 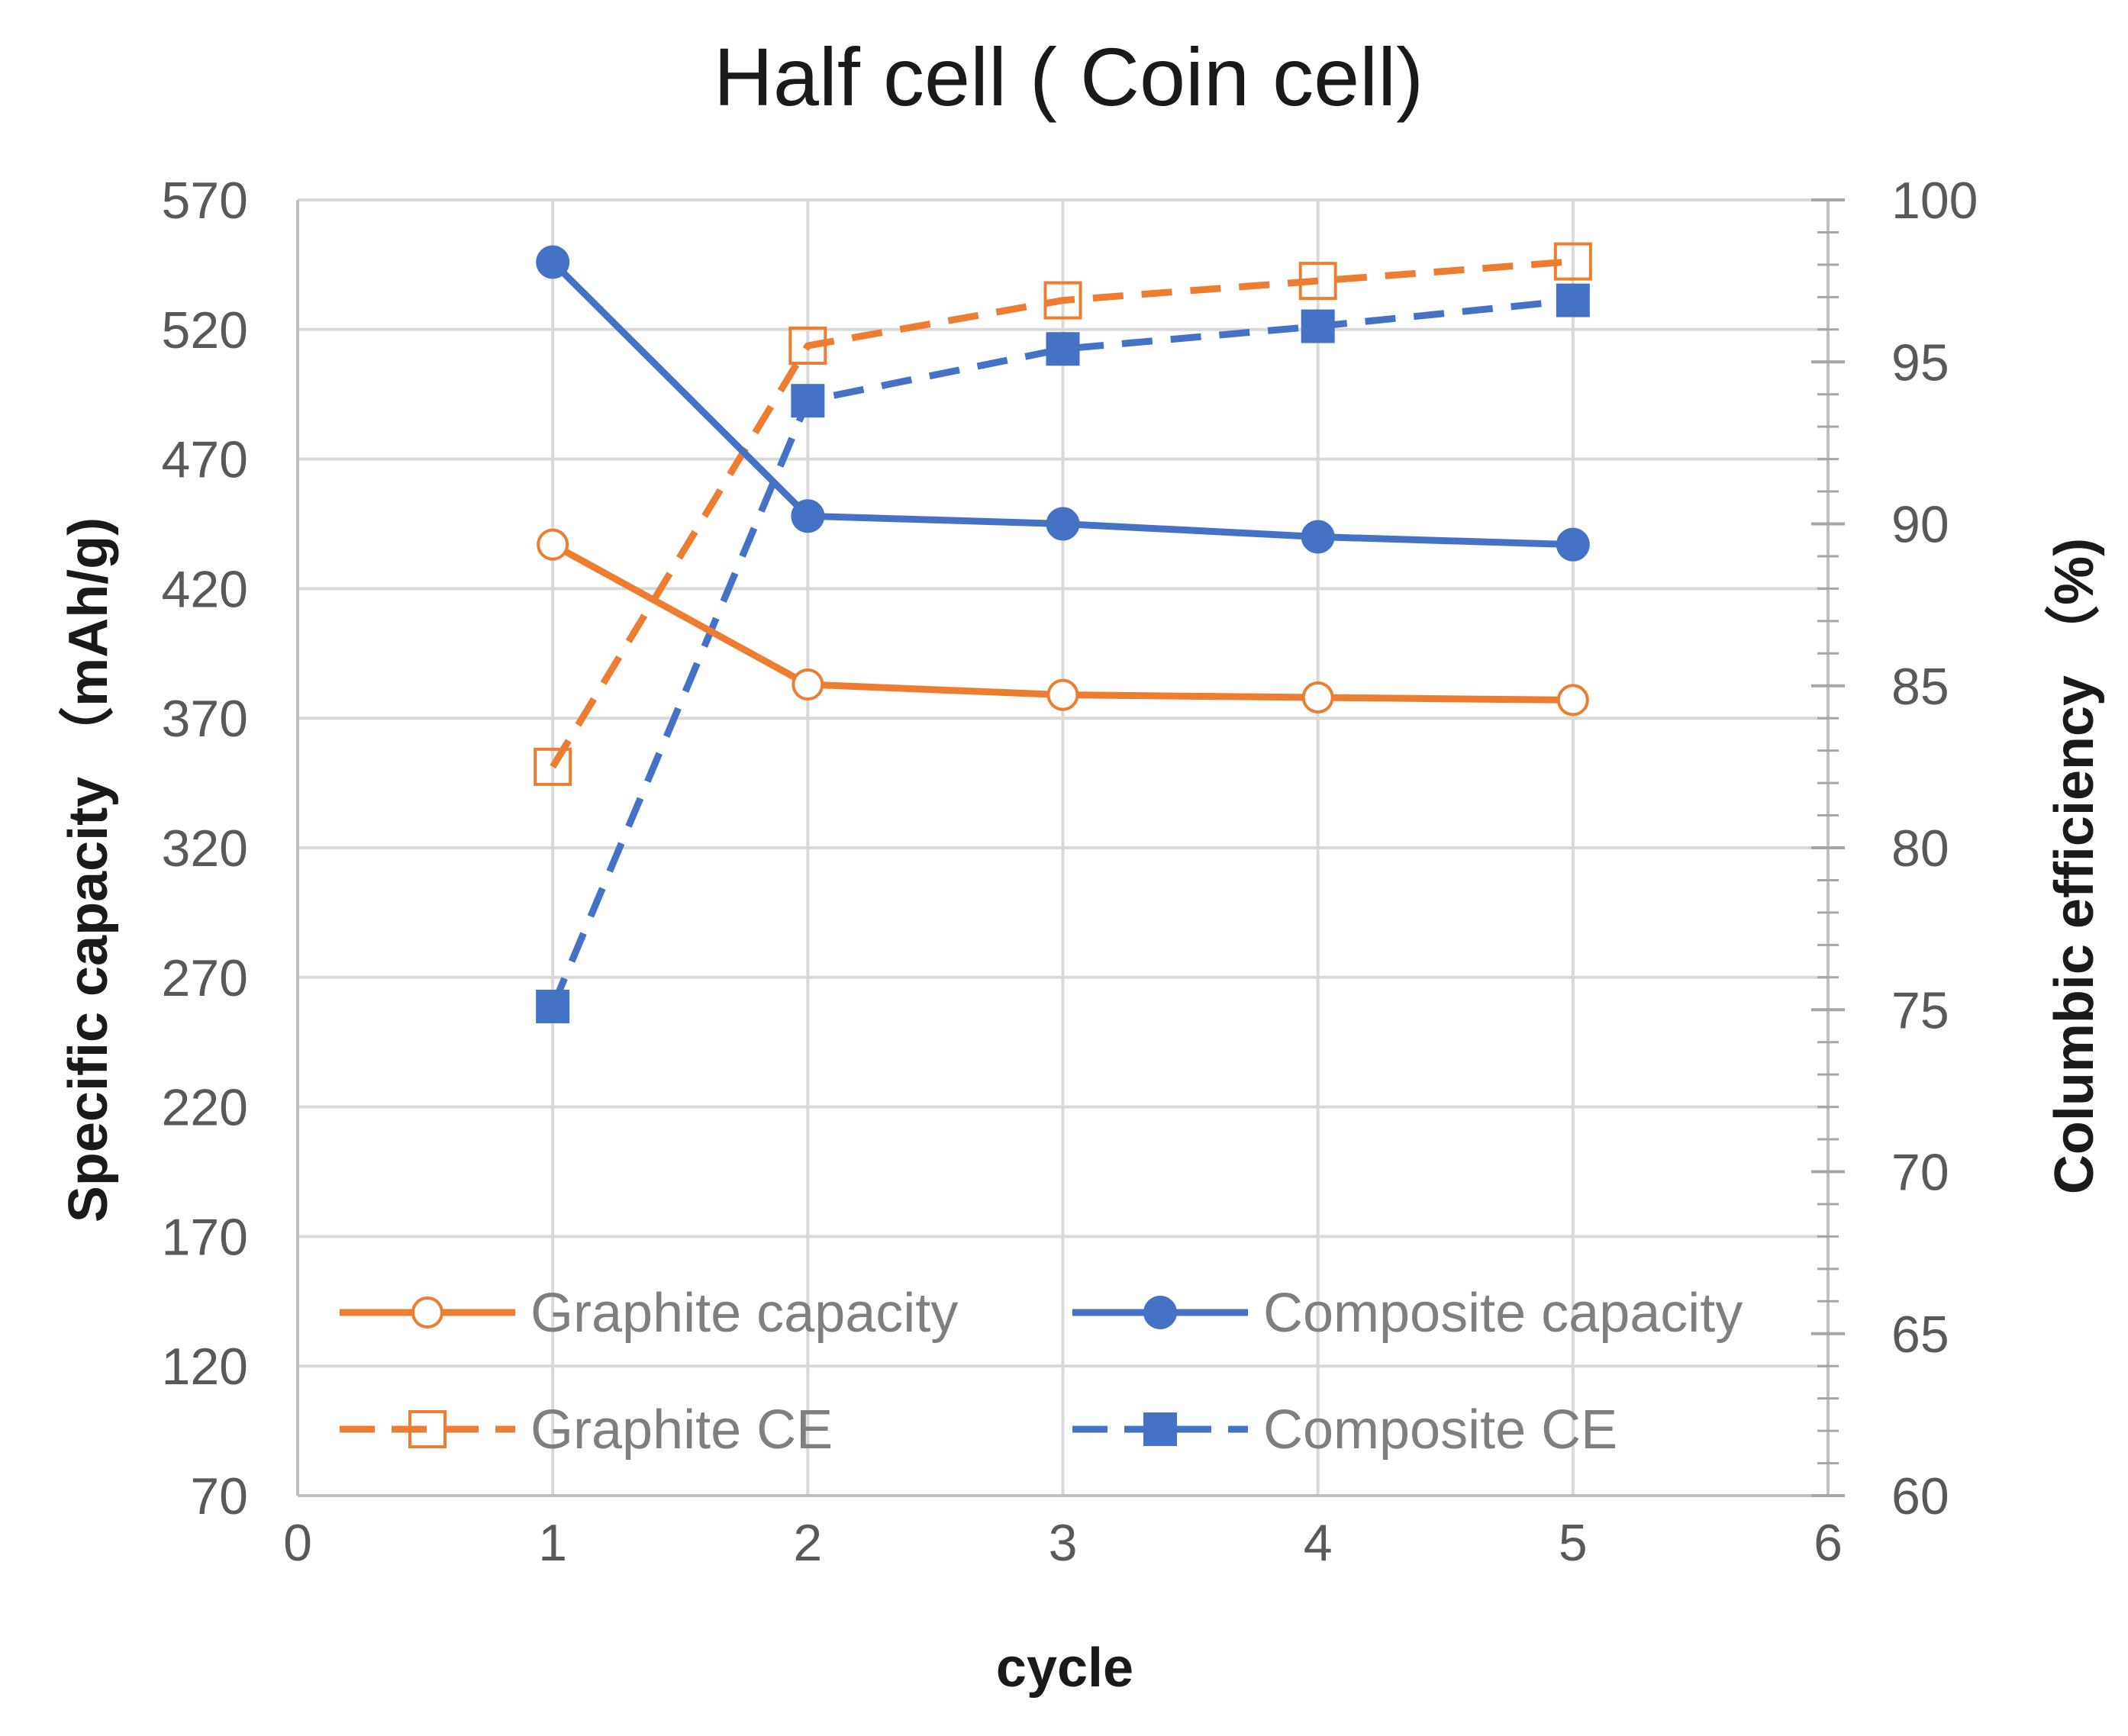 I want to click on legend-label: Graphite capacity, so click(x=744, y=1313).